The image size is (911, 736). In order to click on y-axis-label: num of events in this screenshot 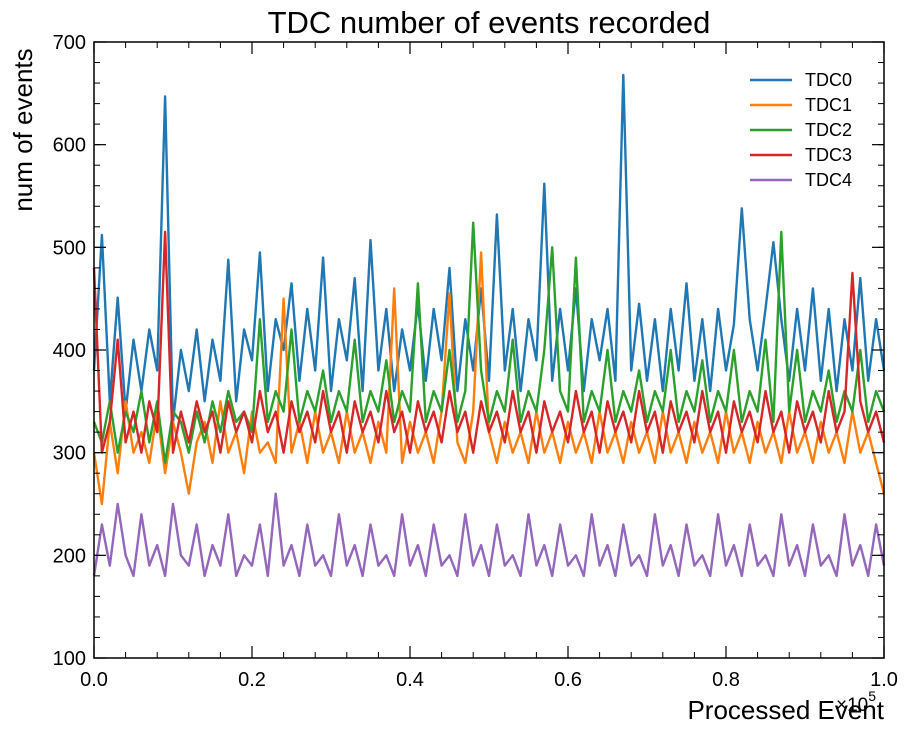, I will do `click(23, 129)`.